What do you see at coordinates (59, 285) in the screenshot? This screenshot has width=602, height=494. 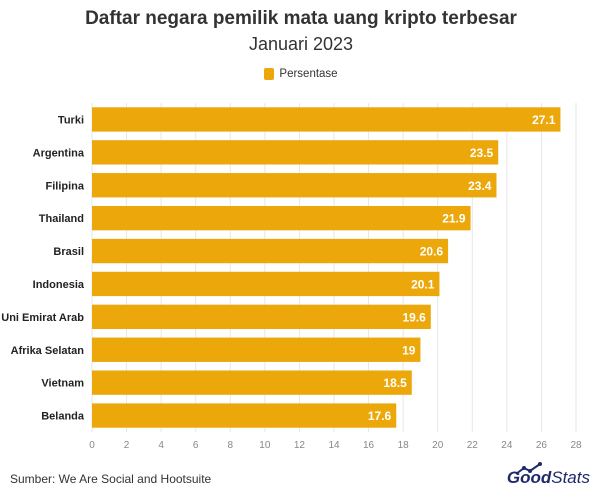 I see `category-label: Indonesia` at bounding box center [59, 285].